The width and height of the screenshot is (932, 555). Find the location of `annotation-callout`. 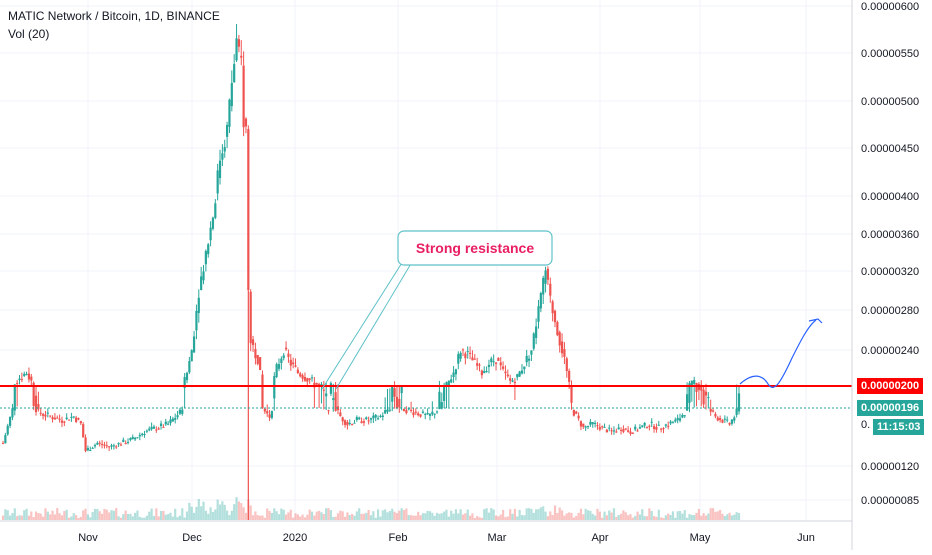

annotation-callout is located at coordinates (475, 248).